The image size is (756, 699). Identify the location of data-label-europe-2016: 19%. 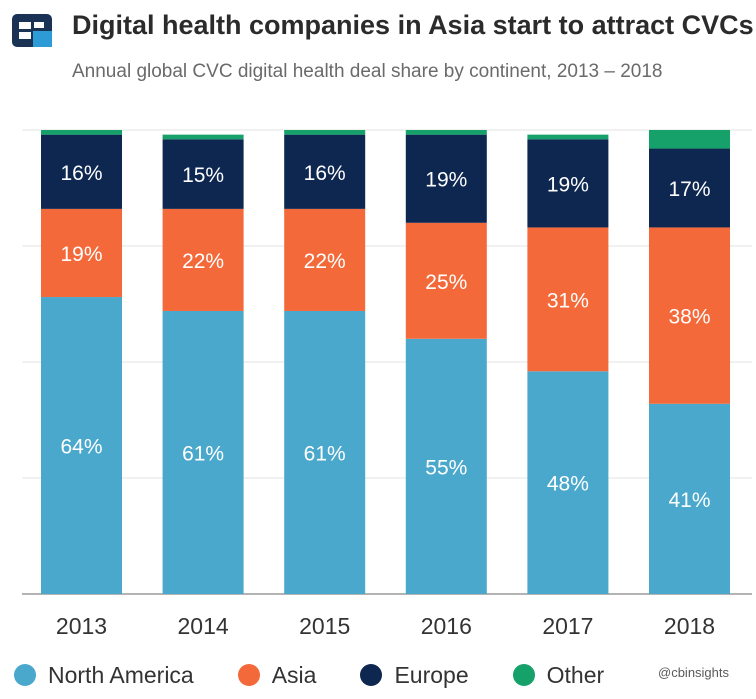
(446, 180).